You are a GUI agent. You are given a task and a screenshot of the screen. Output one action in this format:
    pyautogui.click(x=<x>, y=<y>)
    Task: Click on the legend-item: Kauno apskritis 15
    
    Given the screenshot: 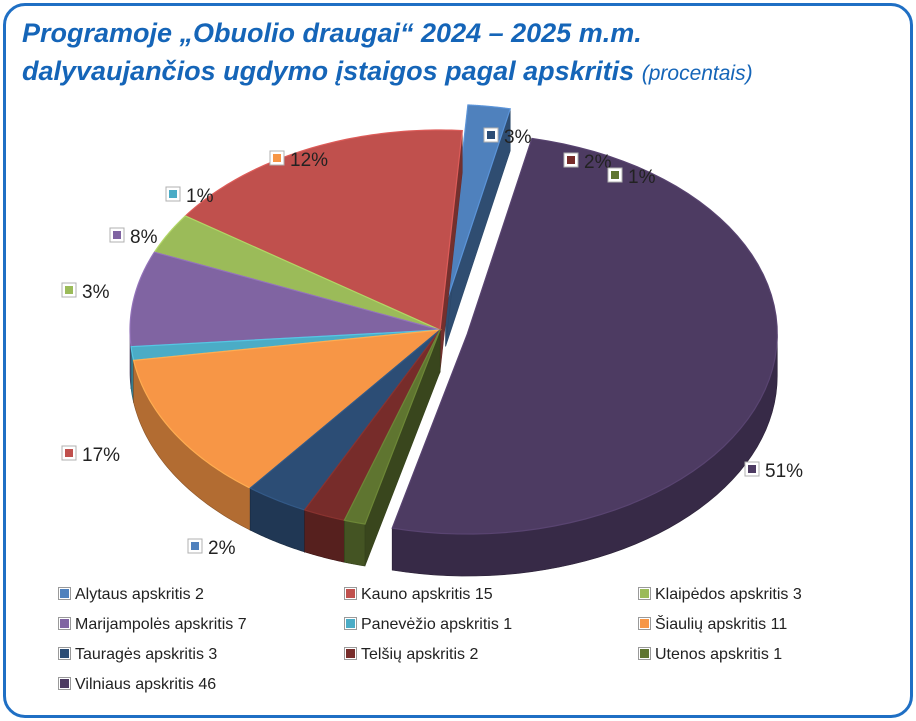 What is the action you would take?
    pyautogui.click(x=418, y=595)
    